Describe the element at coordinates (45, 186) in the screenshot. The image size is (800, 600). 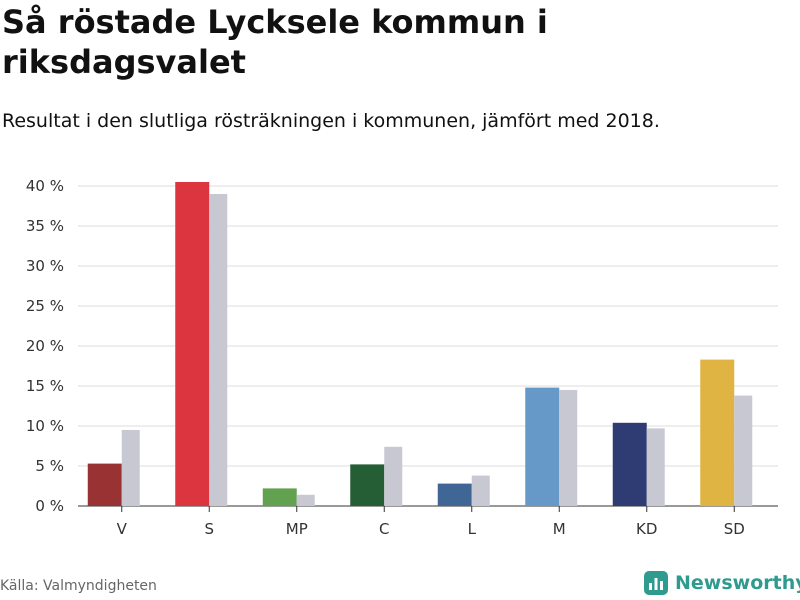
I see `y-tick-label: 40 %` at that location.